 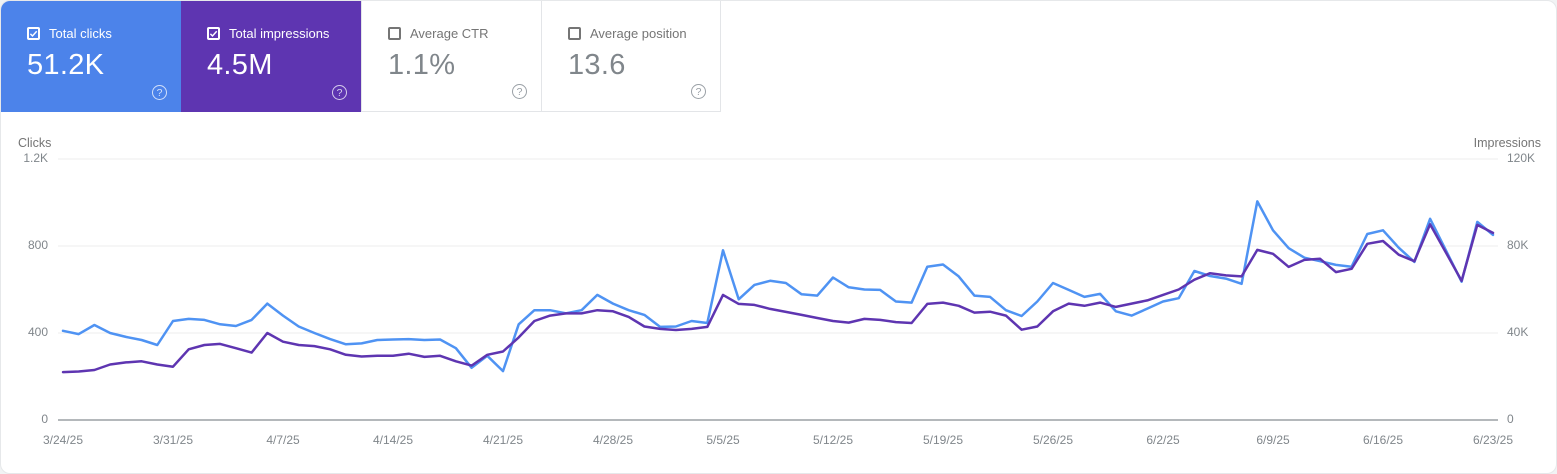 I want to click on metric-label: Total clicks, so click(x=80, y=33).